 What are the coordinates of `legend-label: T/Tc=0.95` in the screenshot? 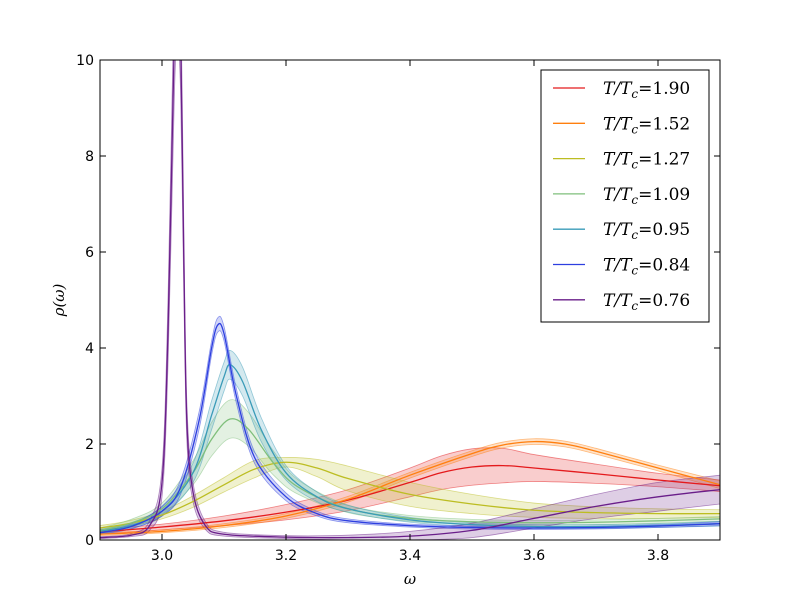 It's located at (646, 231).